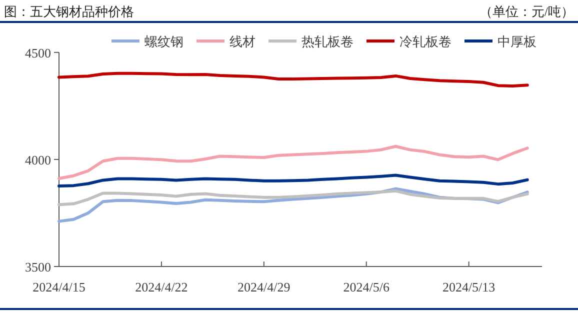 This screenshot has width=578, height=330. What do you see at coordinates (161, 287) in the screenshot?
I see `x-tick-label: 2024/4/22` at bounding box center [161, 287].